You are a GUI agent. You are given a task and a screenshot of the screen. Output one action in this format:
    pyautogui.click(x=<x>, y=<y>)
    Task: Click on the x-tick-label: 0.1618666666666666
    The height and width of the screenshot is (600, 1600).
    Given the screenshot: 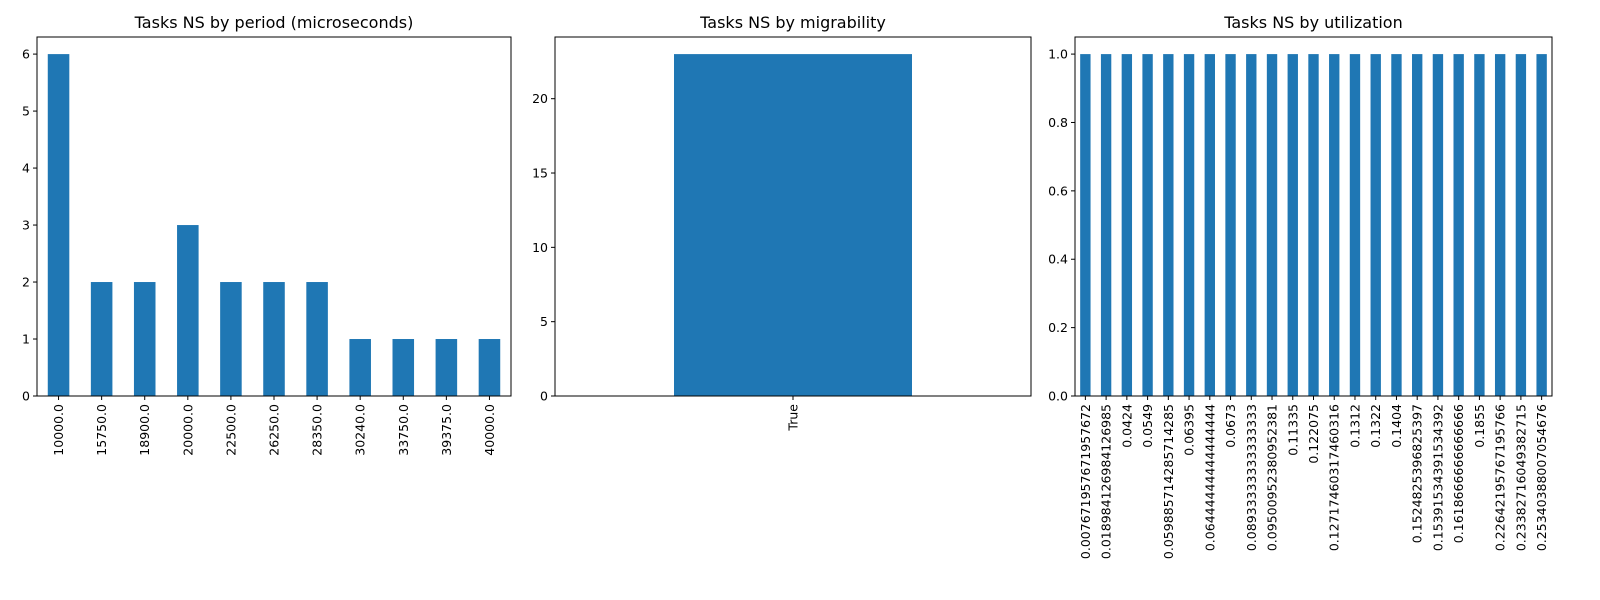 What is the action you would take?
    pyautogui.click(x=1458, y=473)
    